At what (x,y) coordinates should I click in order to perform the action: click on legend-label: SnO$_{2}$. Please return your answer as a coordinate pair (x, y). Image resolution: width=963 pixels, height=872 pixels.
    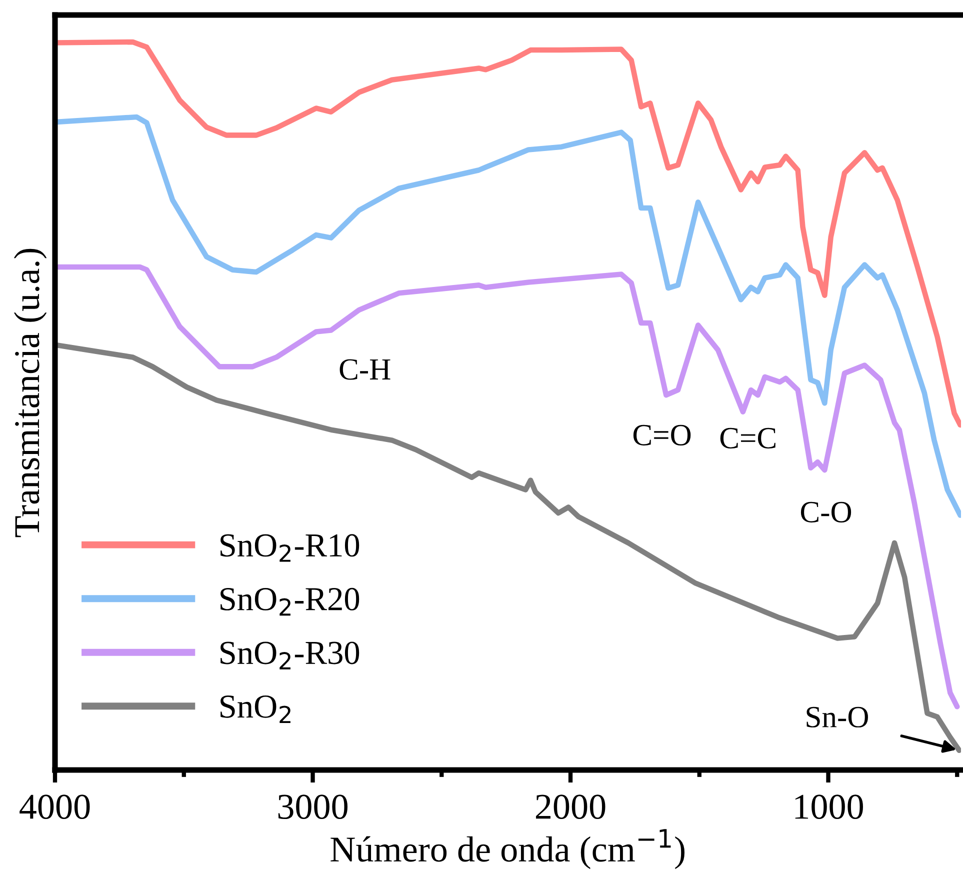
    Looking at the image, I should click on (255, 709).